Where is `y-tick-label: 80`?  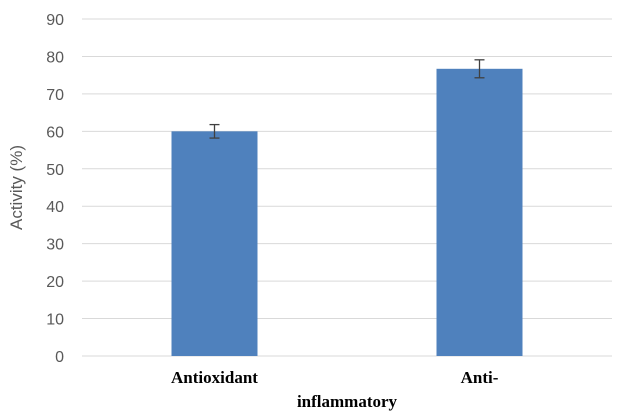 y-tick-label: 80 is located at coordinates (55, 57).